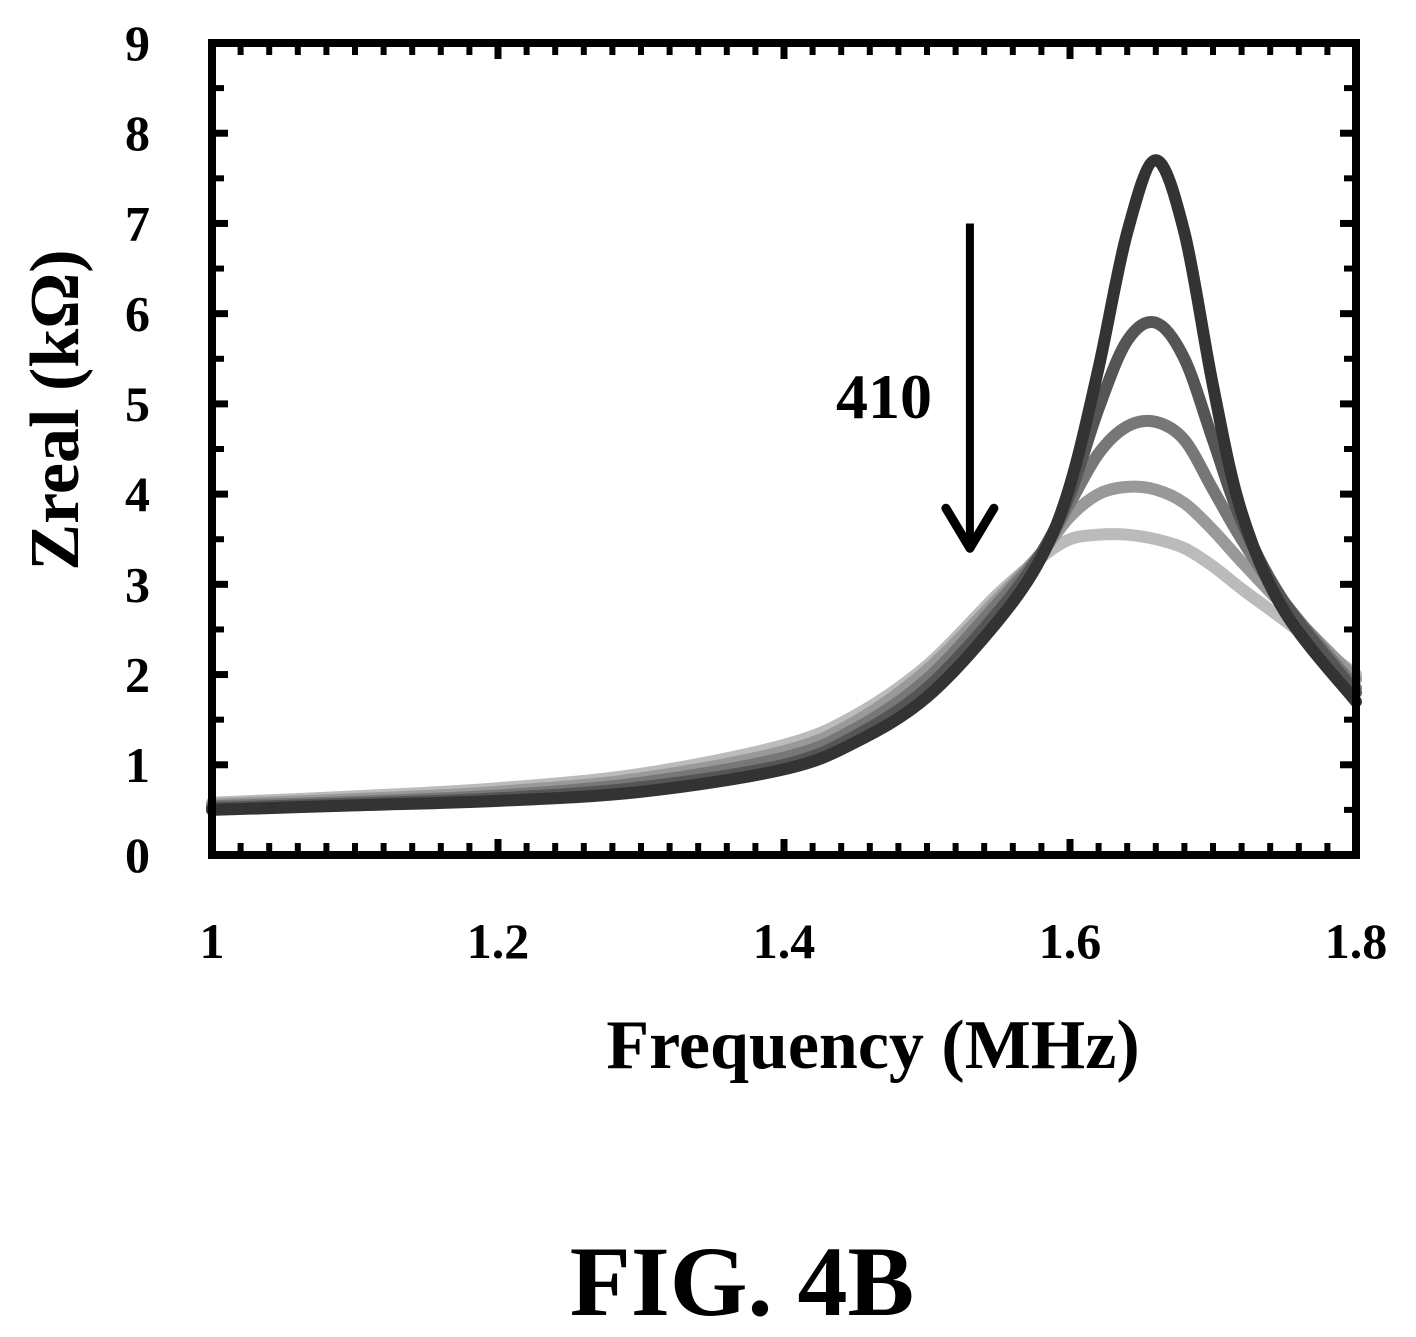  I want to click on x-tick-label: 1, so click(212, 941).